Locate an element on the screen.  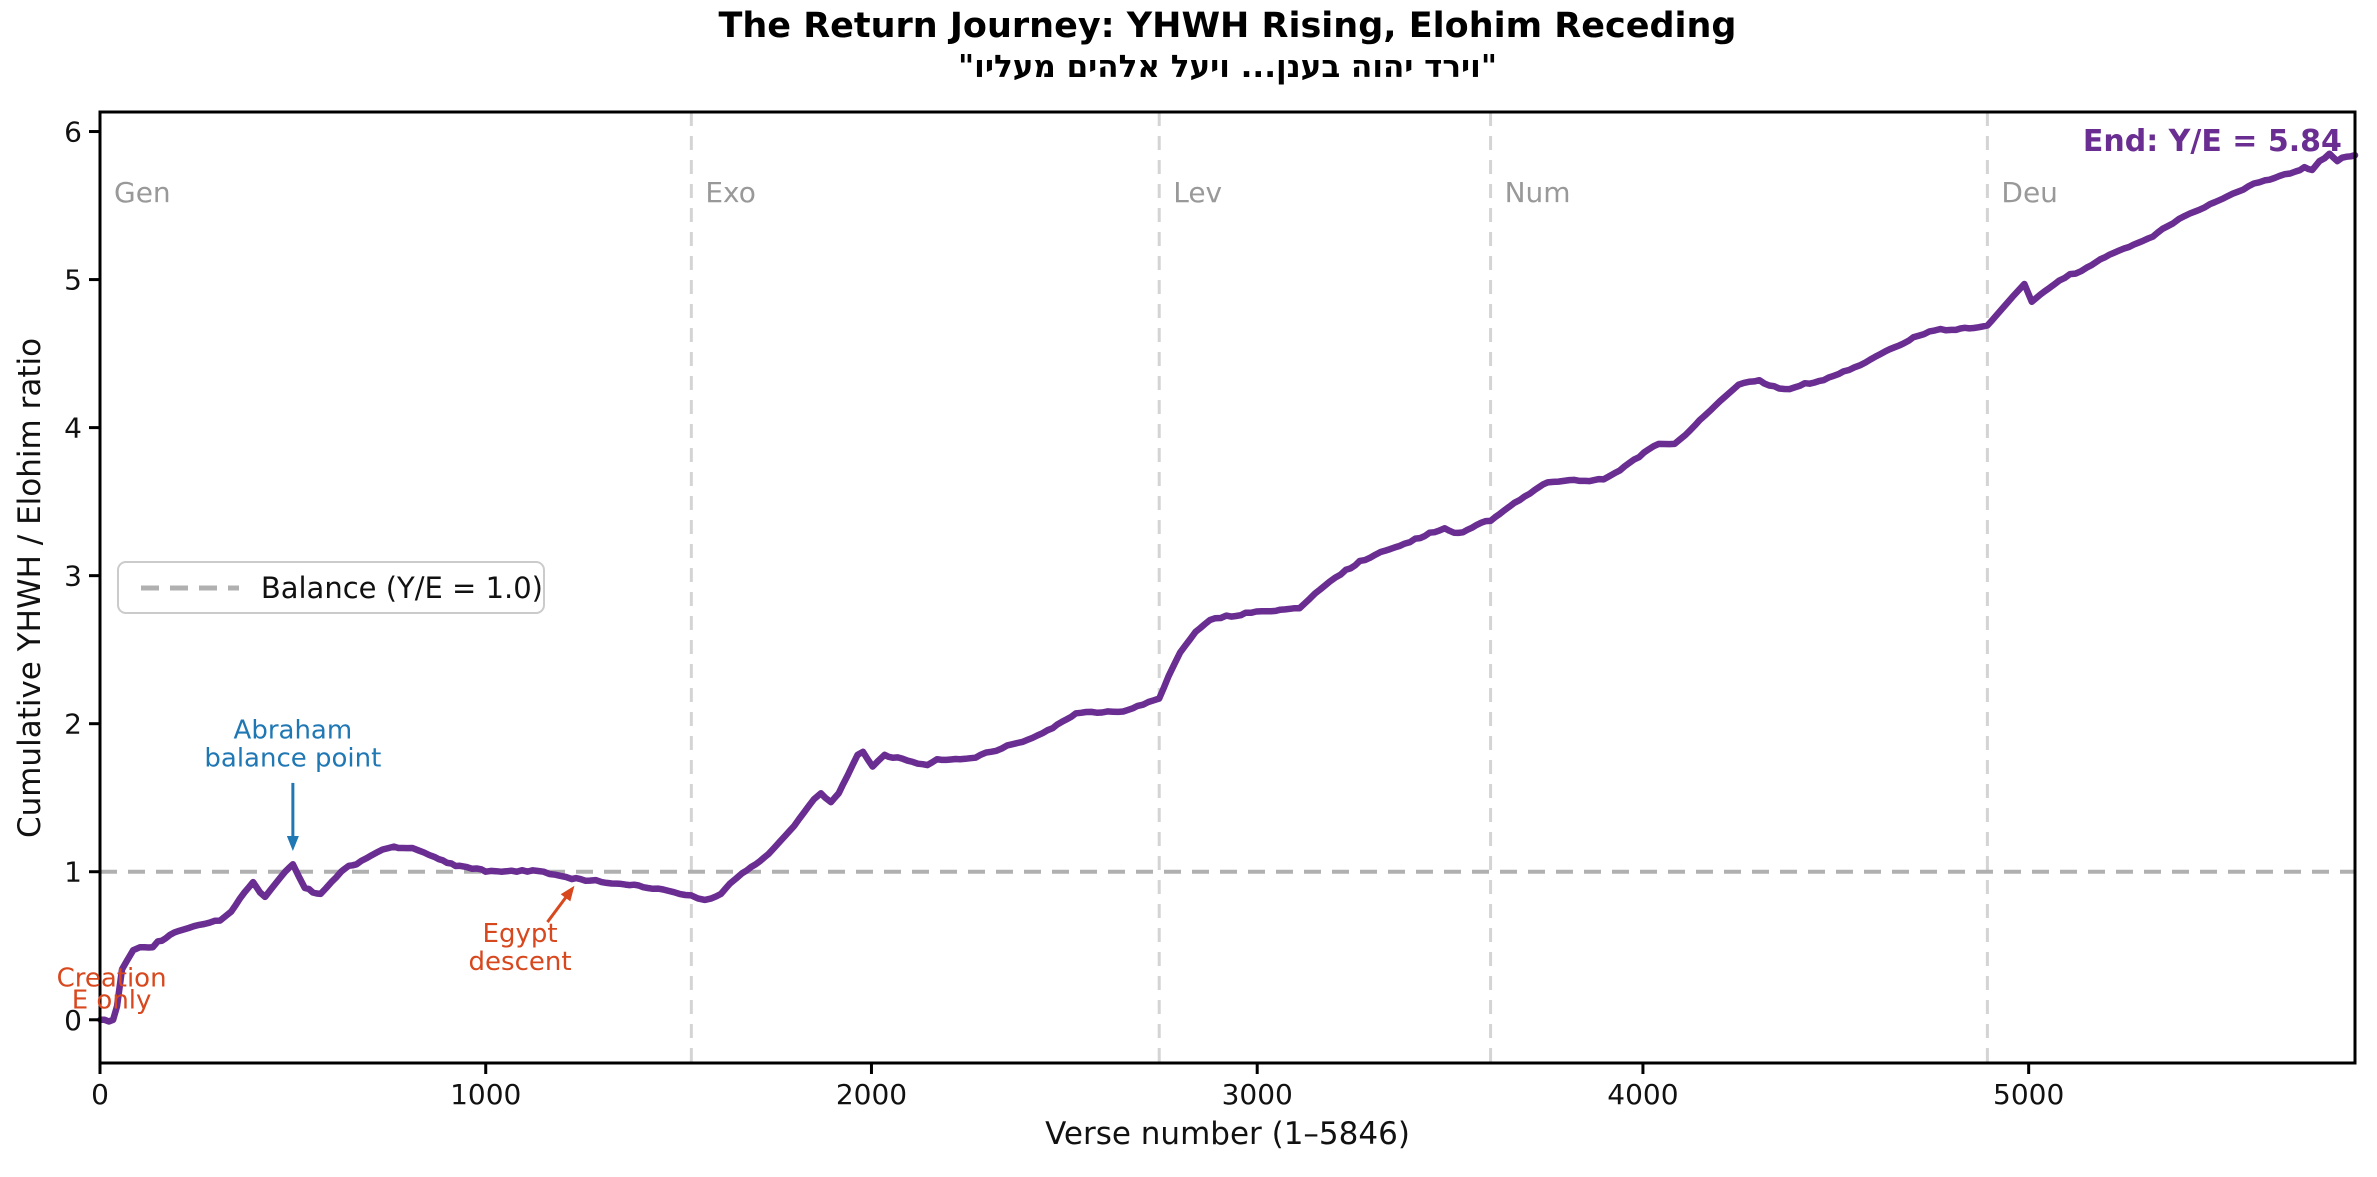
egypt-descent-text-line2: descent is located at coordinates (520, 962).